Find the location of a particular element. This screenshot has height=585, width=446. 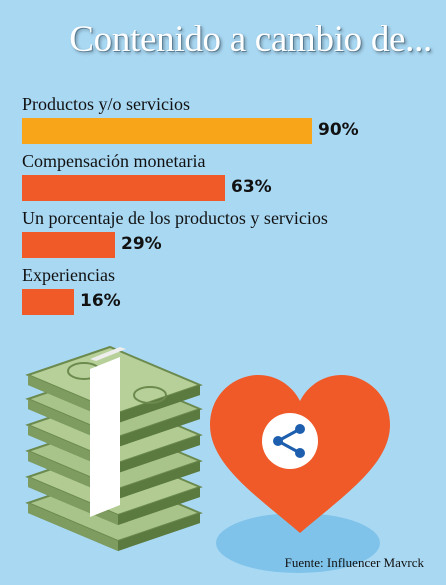

value-label: 90% is located at coordinates (338, 130).